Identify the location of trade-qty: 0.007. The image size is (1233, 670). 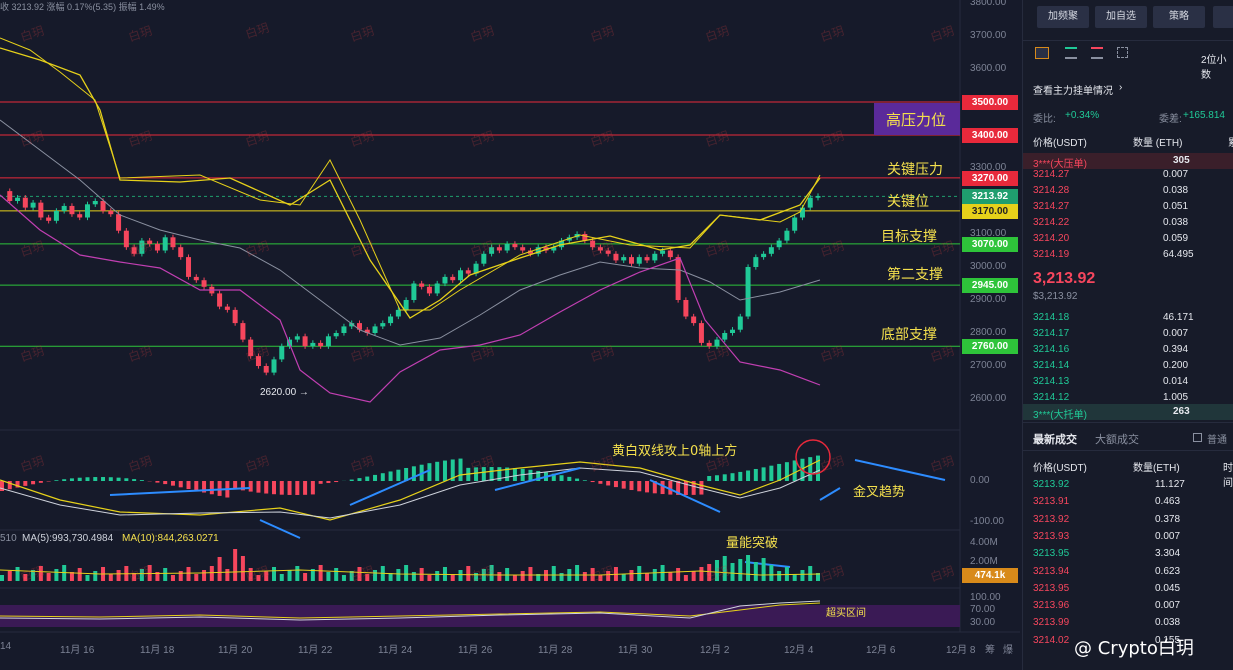
(1168, 536).